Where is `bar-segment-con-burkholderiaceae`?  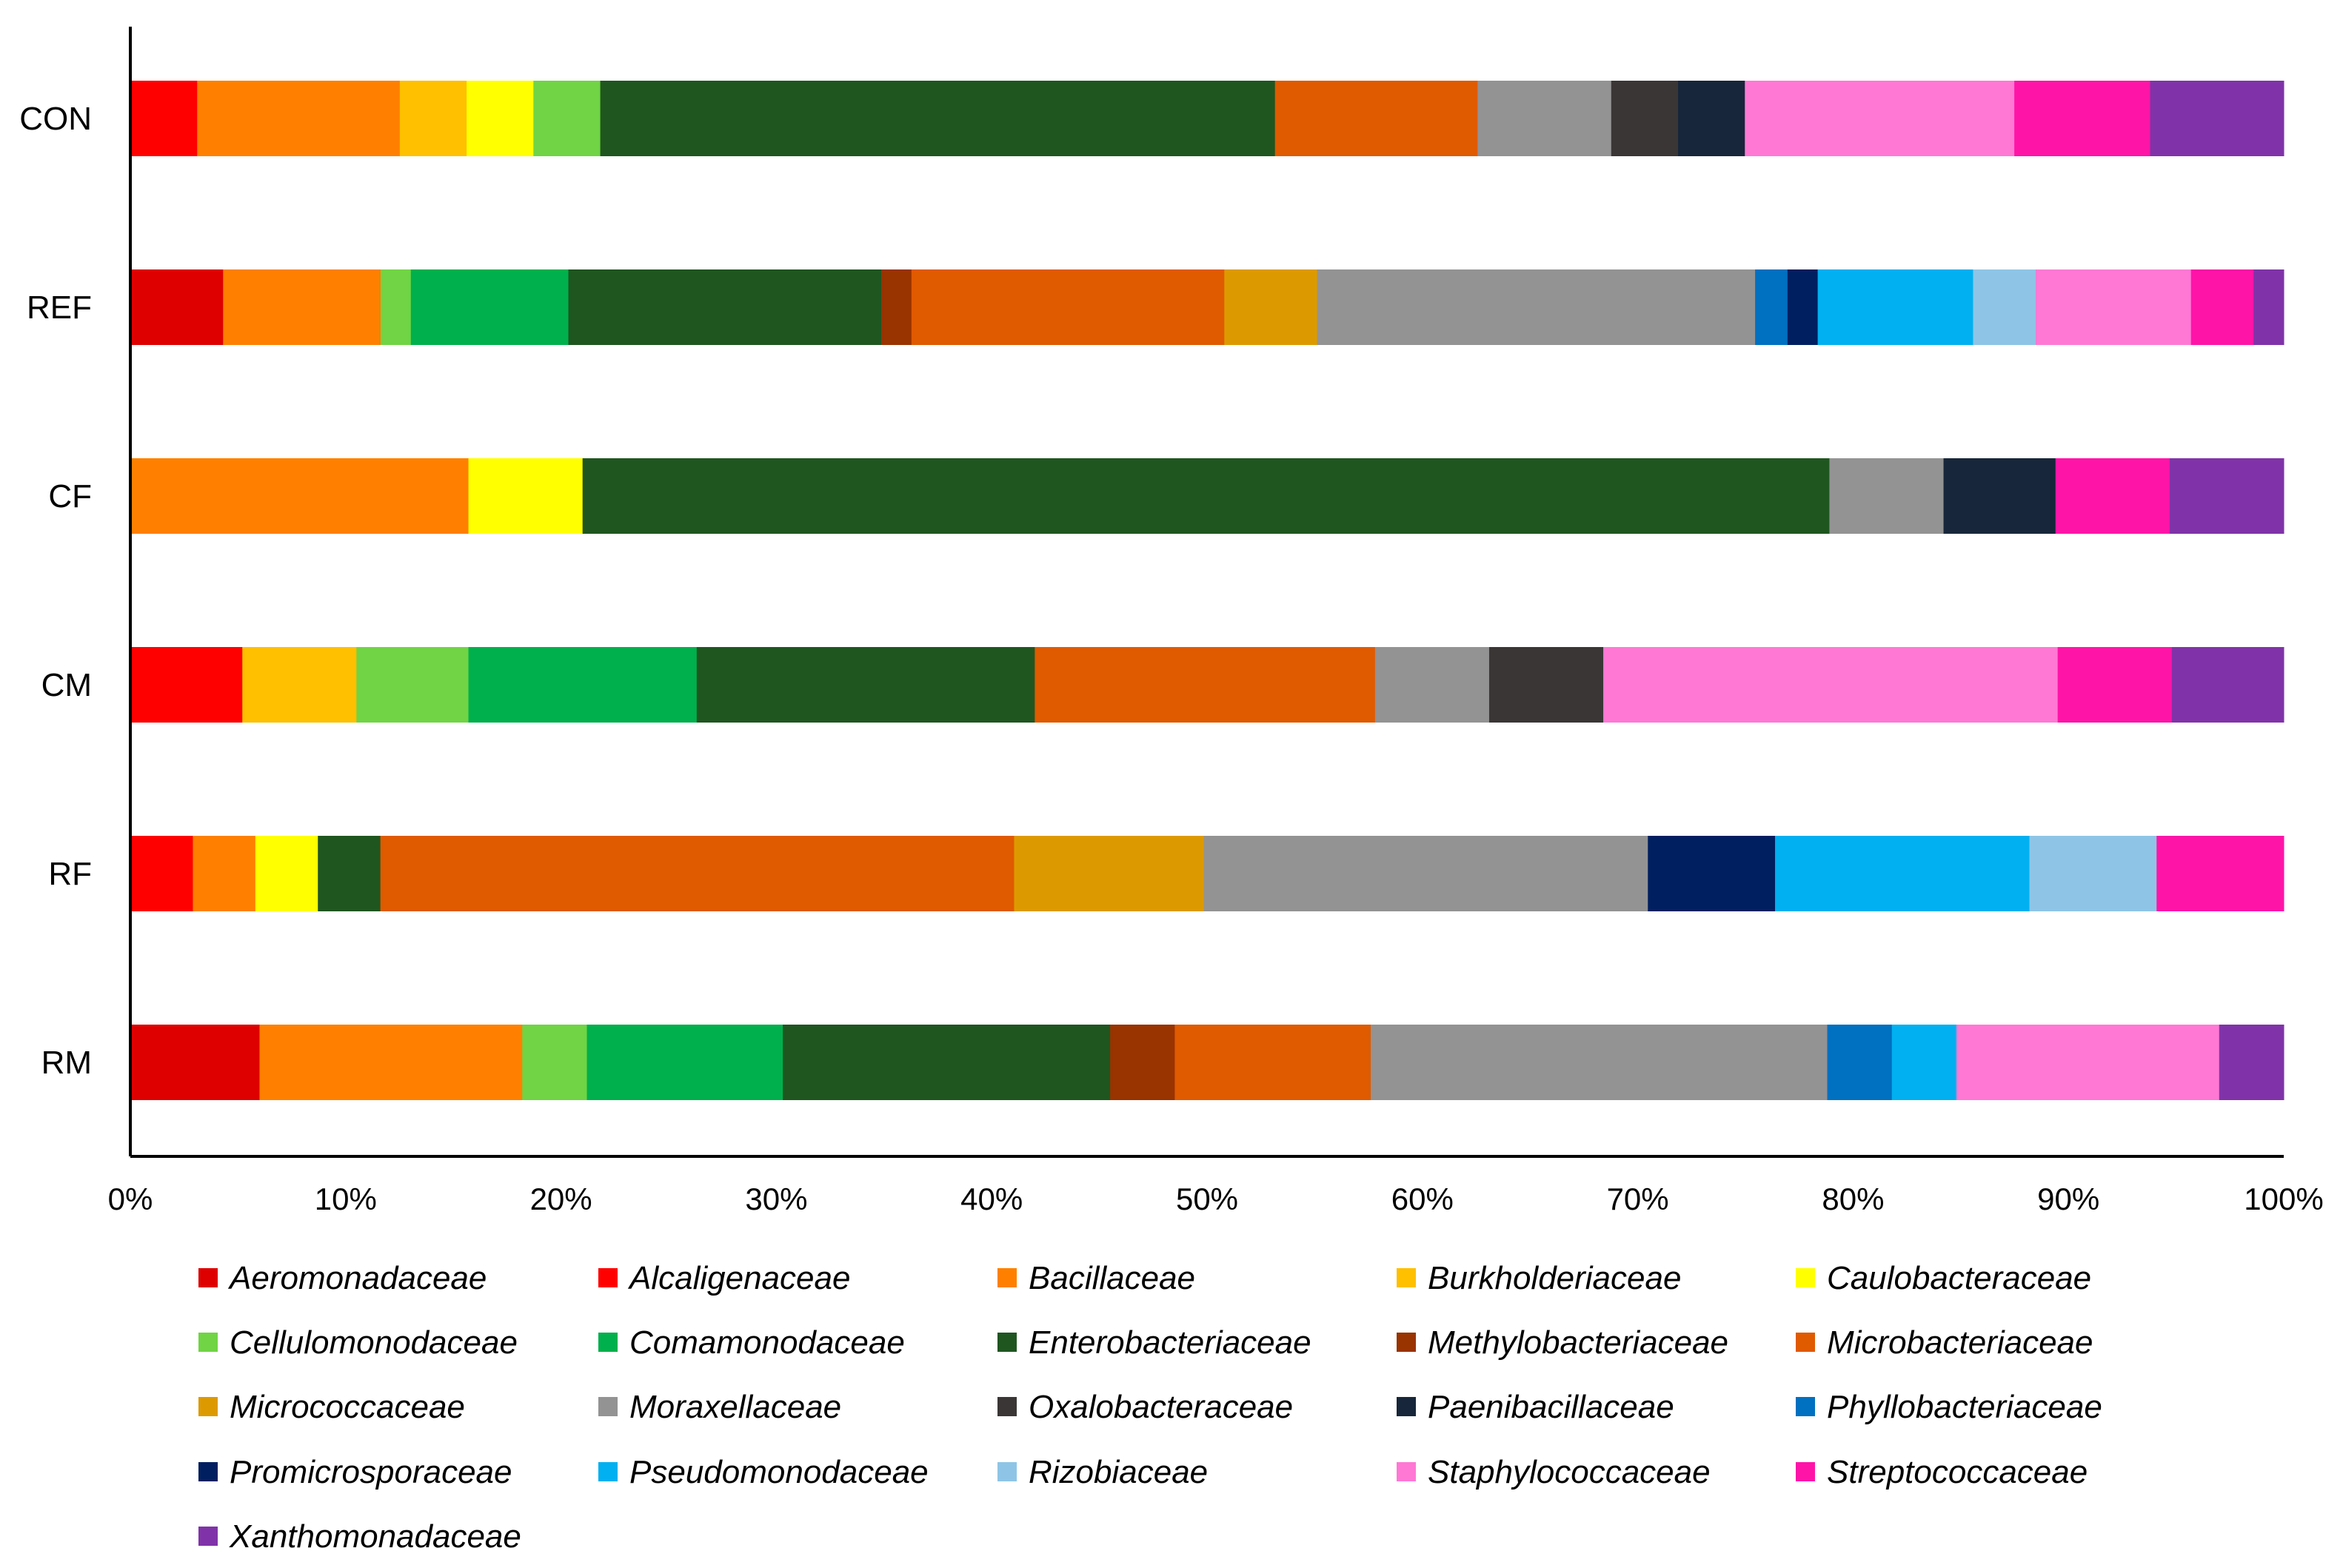 bar-segment-con-burkholderiaceae is located at coordinates (433, 119).